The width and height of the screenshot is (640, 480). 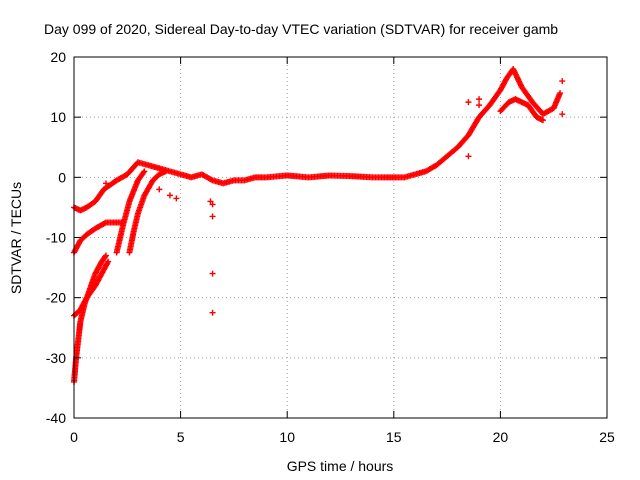 What do you see at coordinates (181, 437) in the screenshot?
I see `x-tick-label: 5` at bounding box center [181, 437].